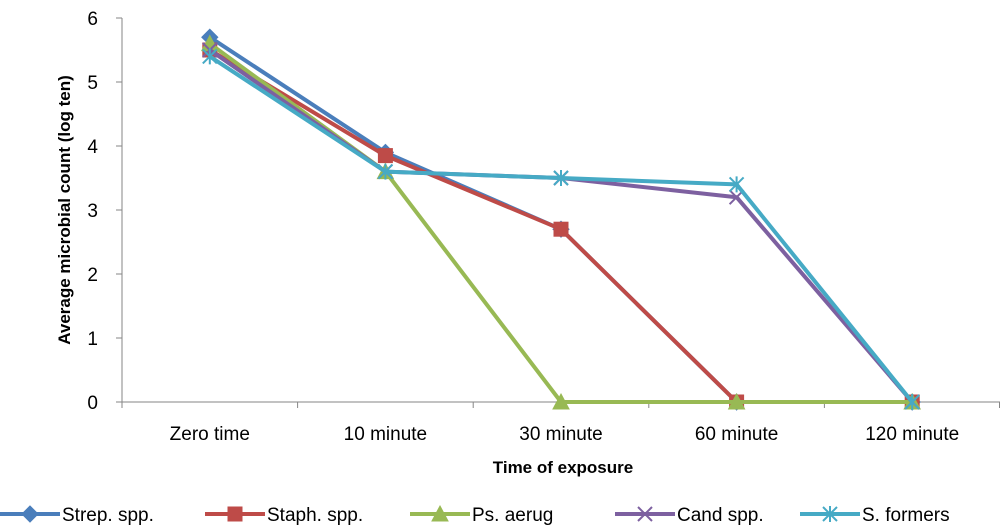  I want to click on legend-label: Staph. spp., so click(315, 515).